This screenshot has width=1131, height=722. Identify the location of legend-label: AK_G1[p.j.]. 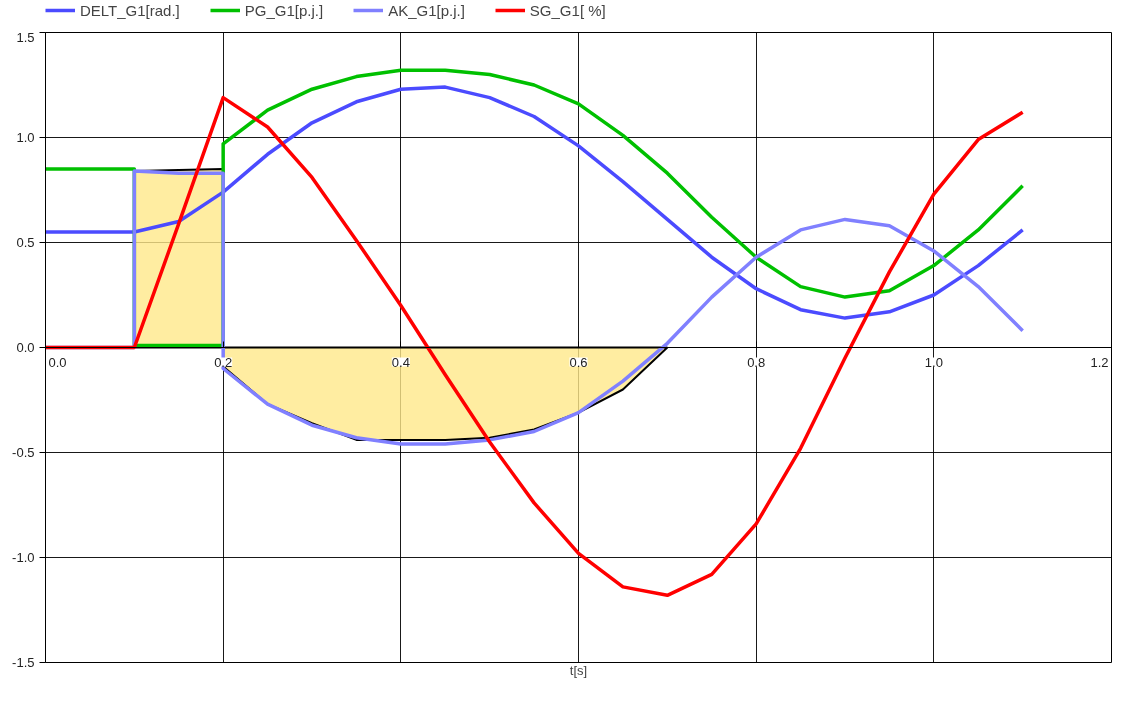
(426, 10).